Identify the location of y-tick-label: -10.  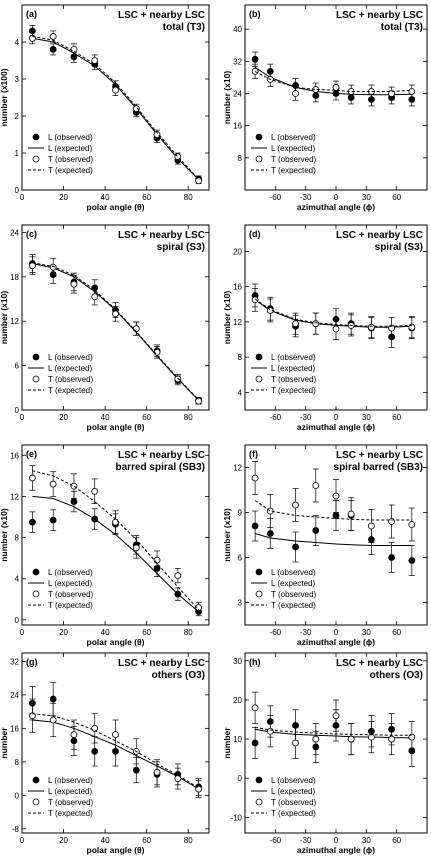
(236, 817).